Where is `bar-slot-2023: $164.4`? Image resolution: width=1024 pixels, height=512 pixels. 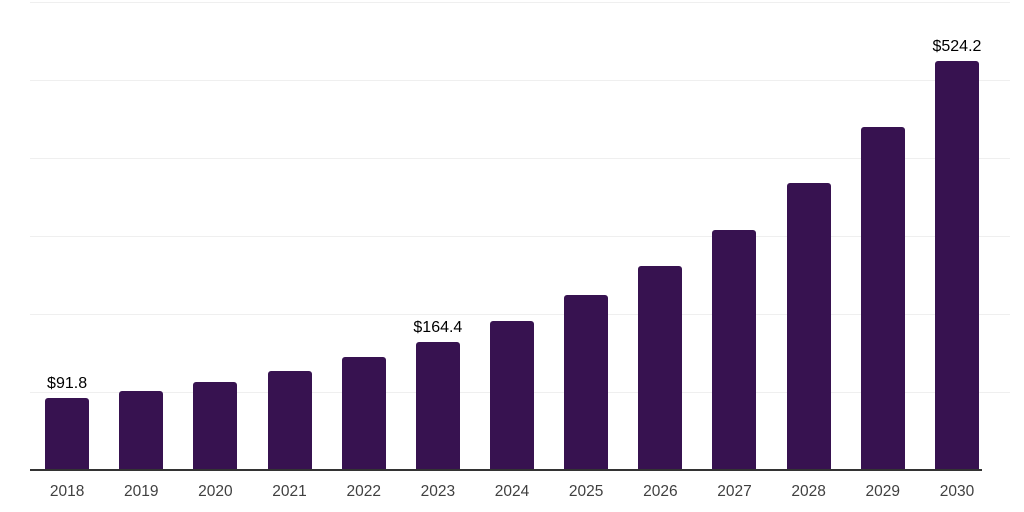 bar-slot-2023: $164.4 is located at coordinates (438, 235).